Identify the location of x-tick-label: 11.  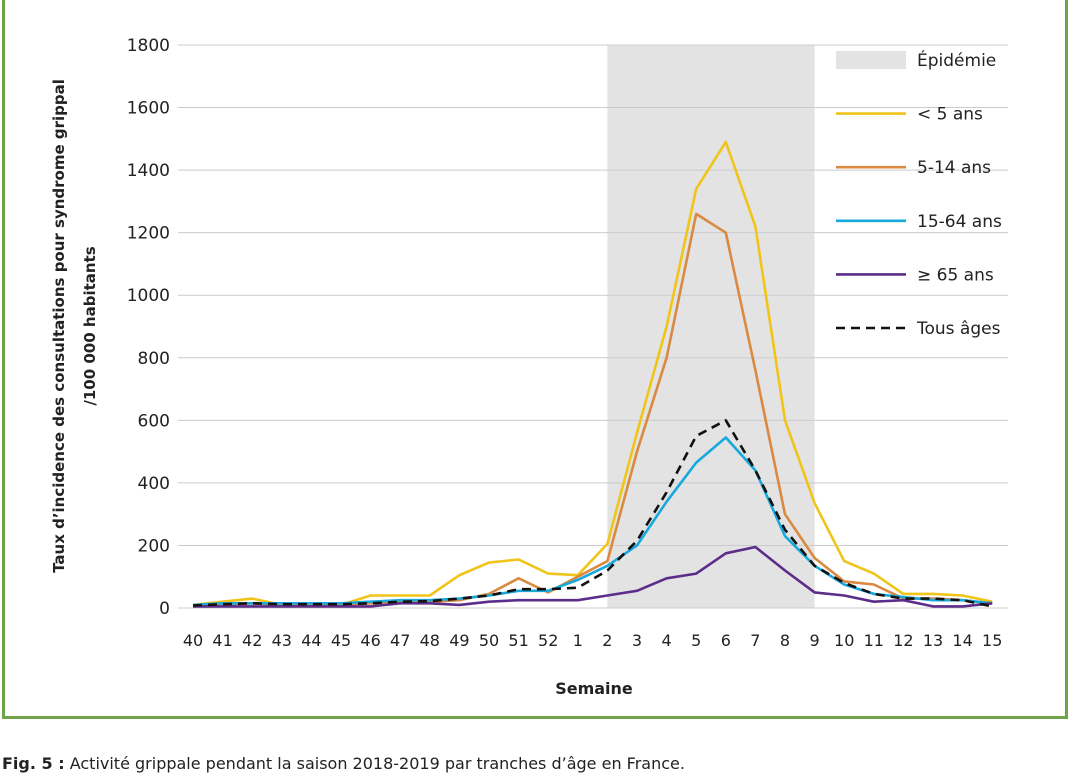
(874, 640).